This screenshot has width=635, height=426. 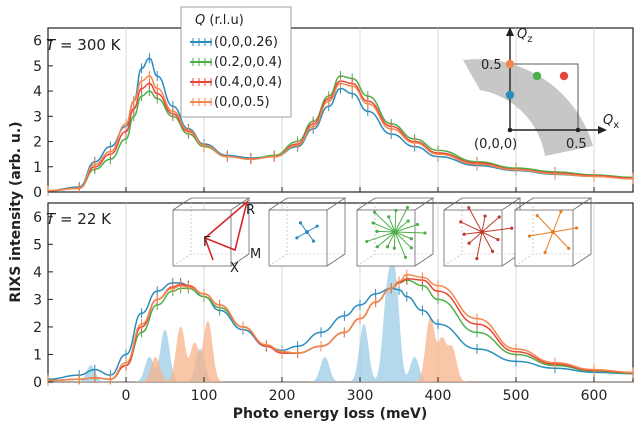 I want to click on inset-shaded-arc, so click(x=528, y=107).